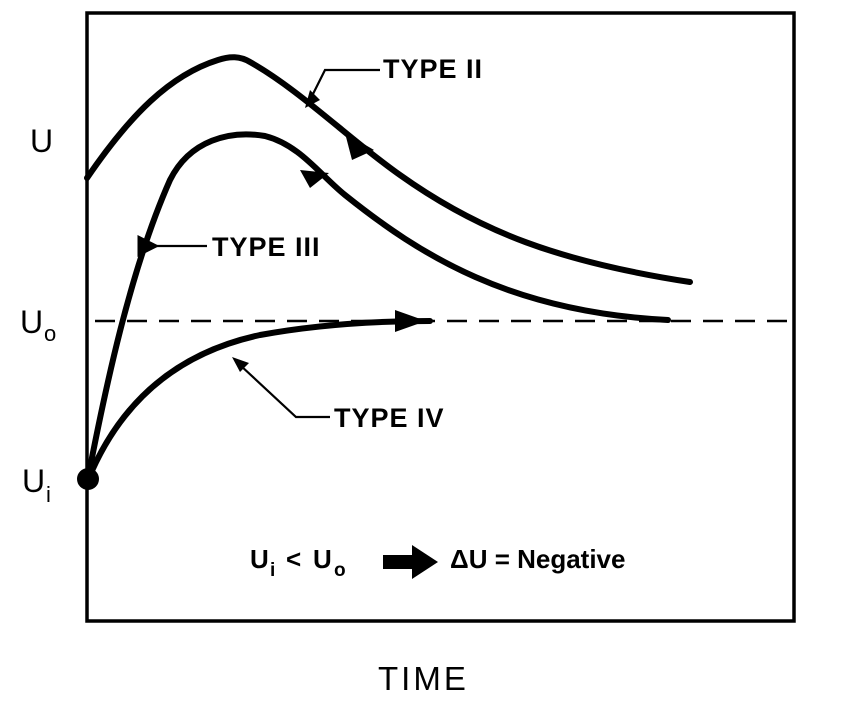 Image resolution: width=860 pixels, height=714 pixels. What do you see at coordinates (272, 570) in the screenshot?
I see `note-left-sub: i` at bounding box center [272, 570].